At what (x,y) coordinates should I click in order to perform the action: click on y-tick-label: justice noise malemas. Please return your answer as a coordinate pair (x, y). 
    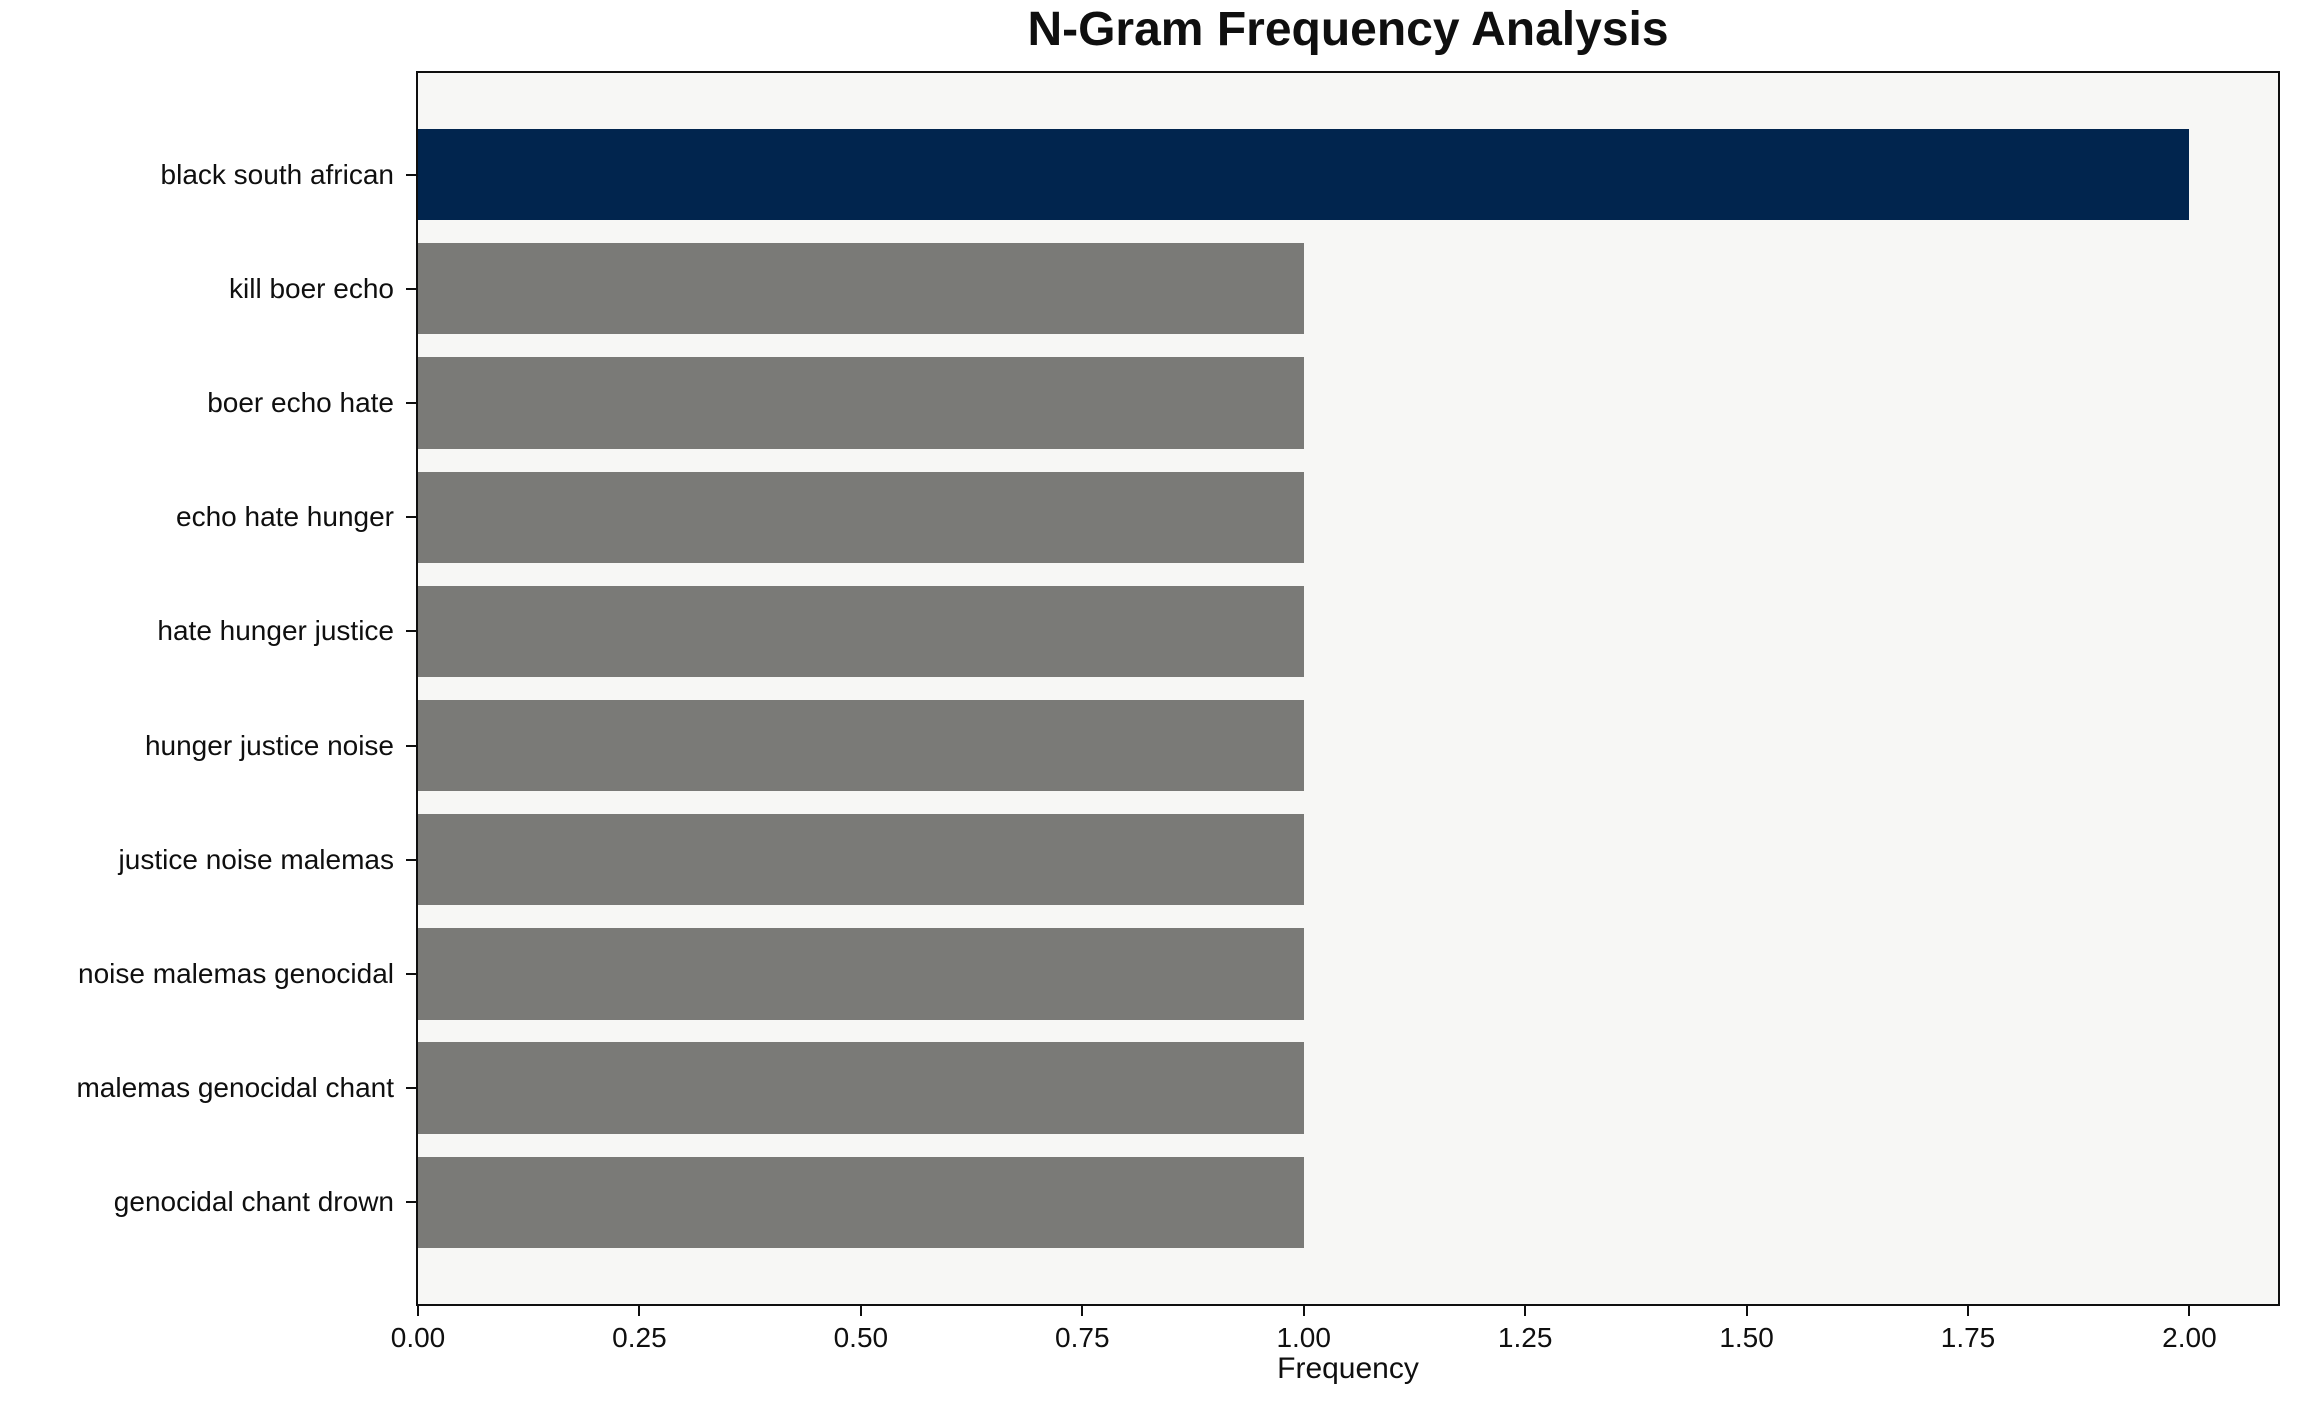
    Looking at the image, I should click on (256, 859).